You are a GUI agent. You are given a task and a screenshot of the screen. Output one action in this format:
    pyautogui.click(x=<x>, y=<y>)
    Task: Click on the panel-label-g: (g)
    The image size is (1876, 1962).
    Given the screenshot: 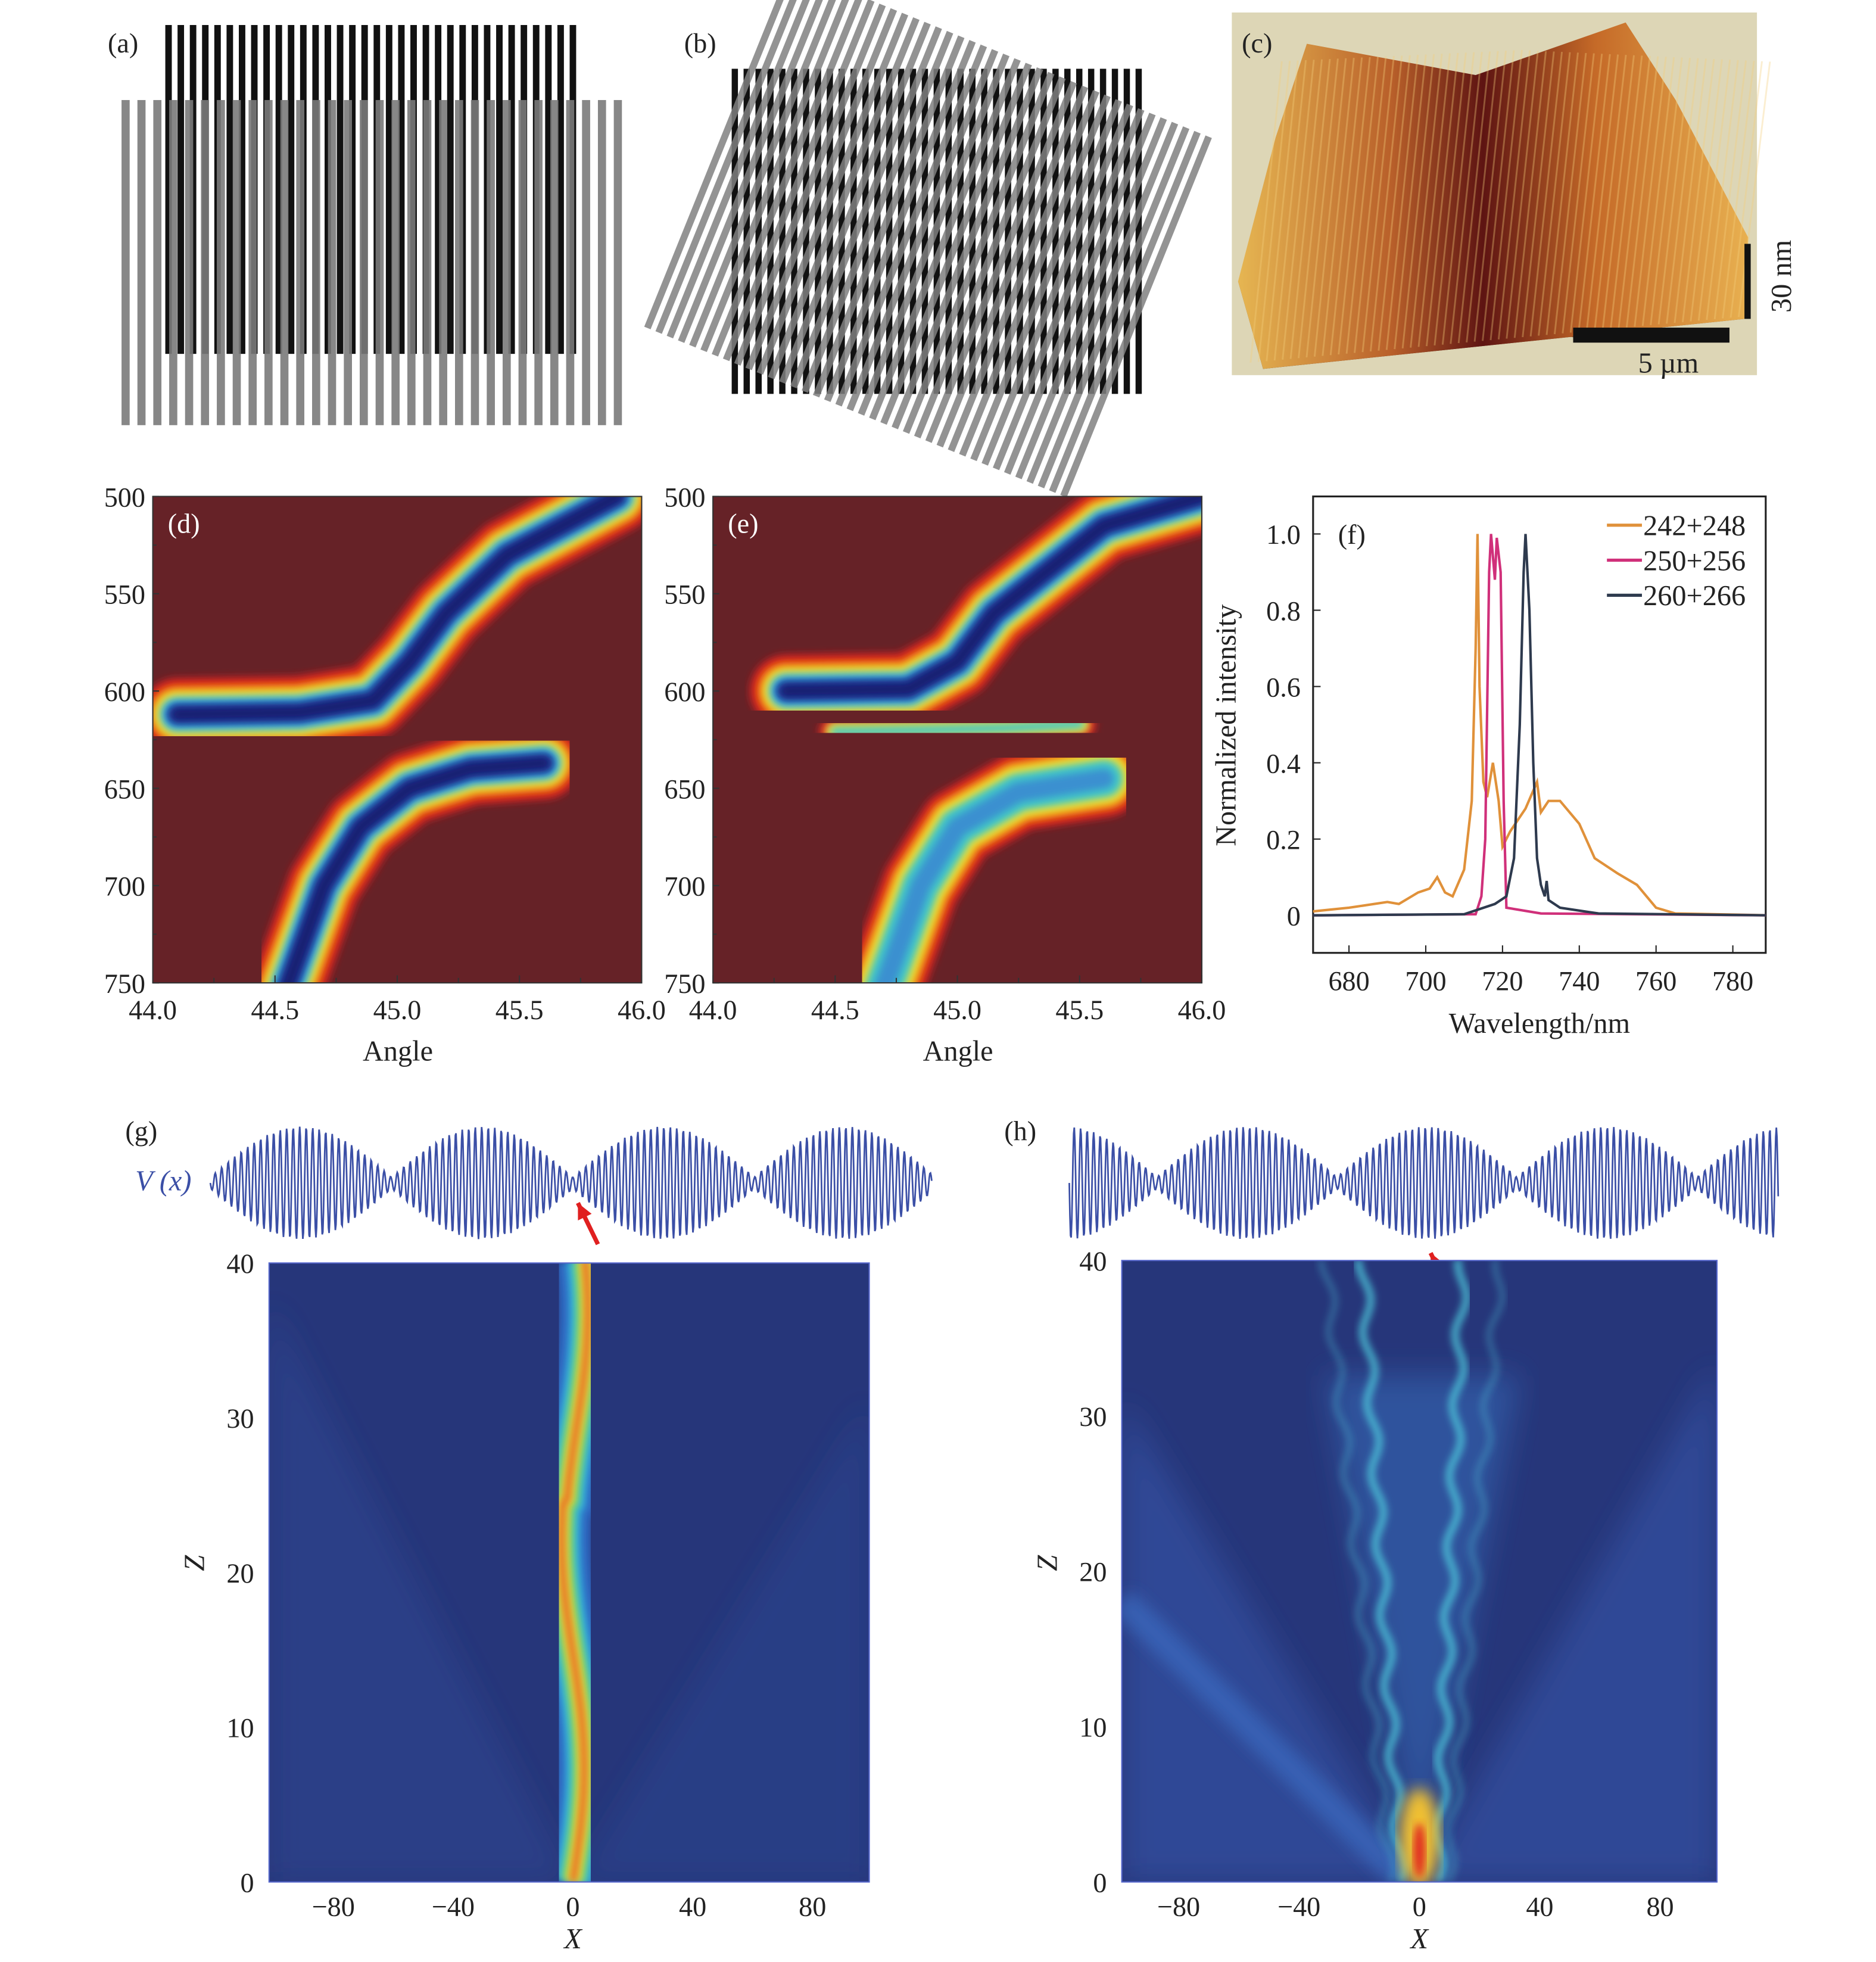 What is the action you would take?
    pyautogui.click(x=141, y=1131)
    